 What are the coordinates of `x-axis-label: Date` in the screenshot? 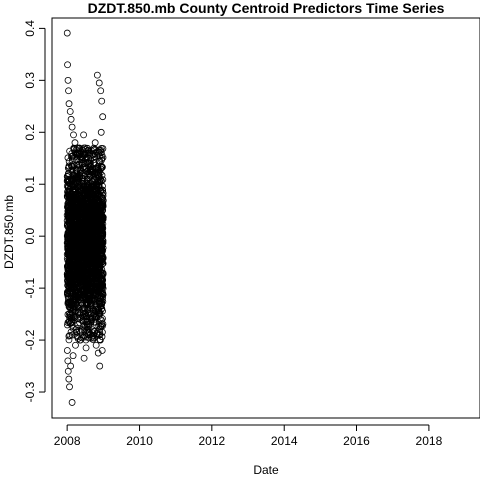 It's located at (266, 470).